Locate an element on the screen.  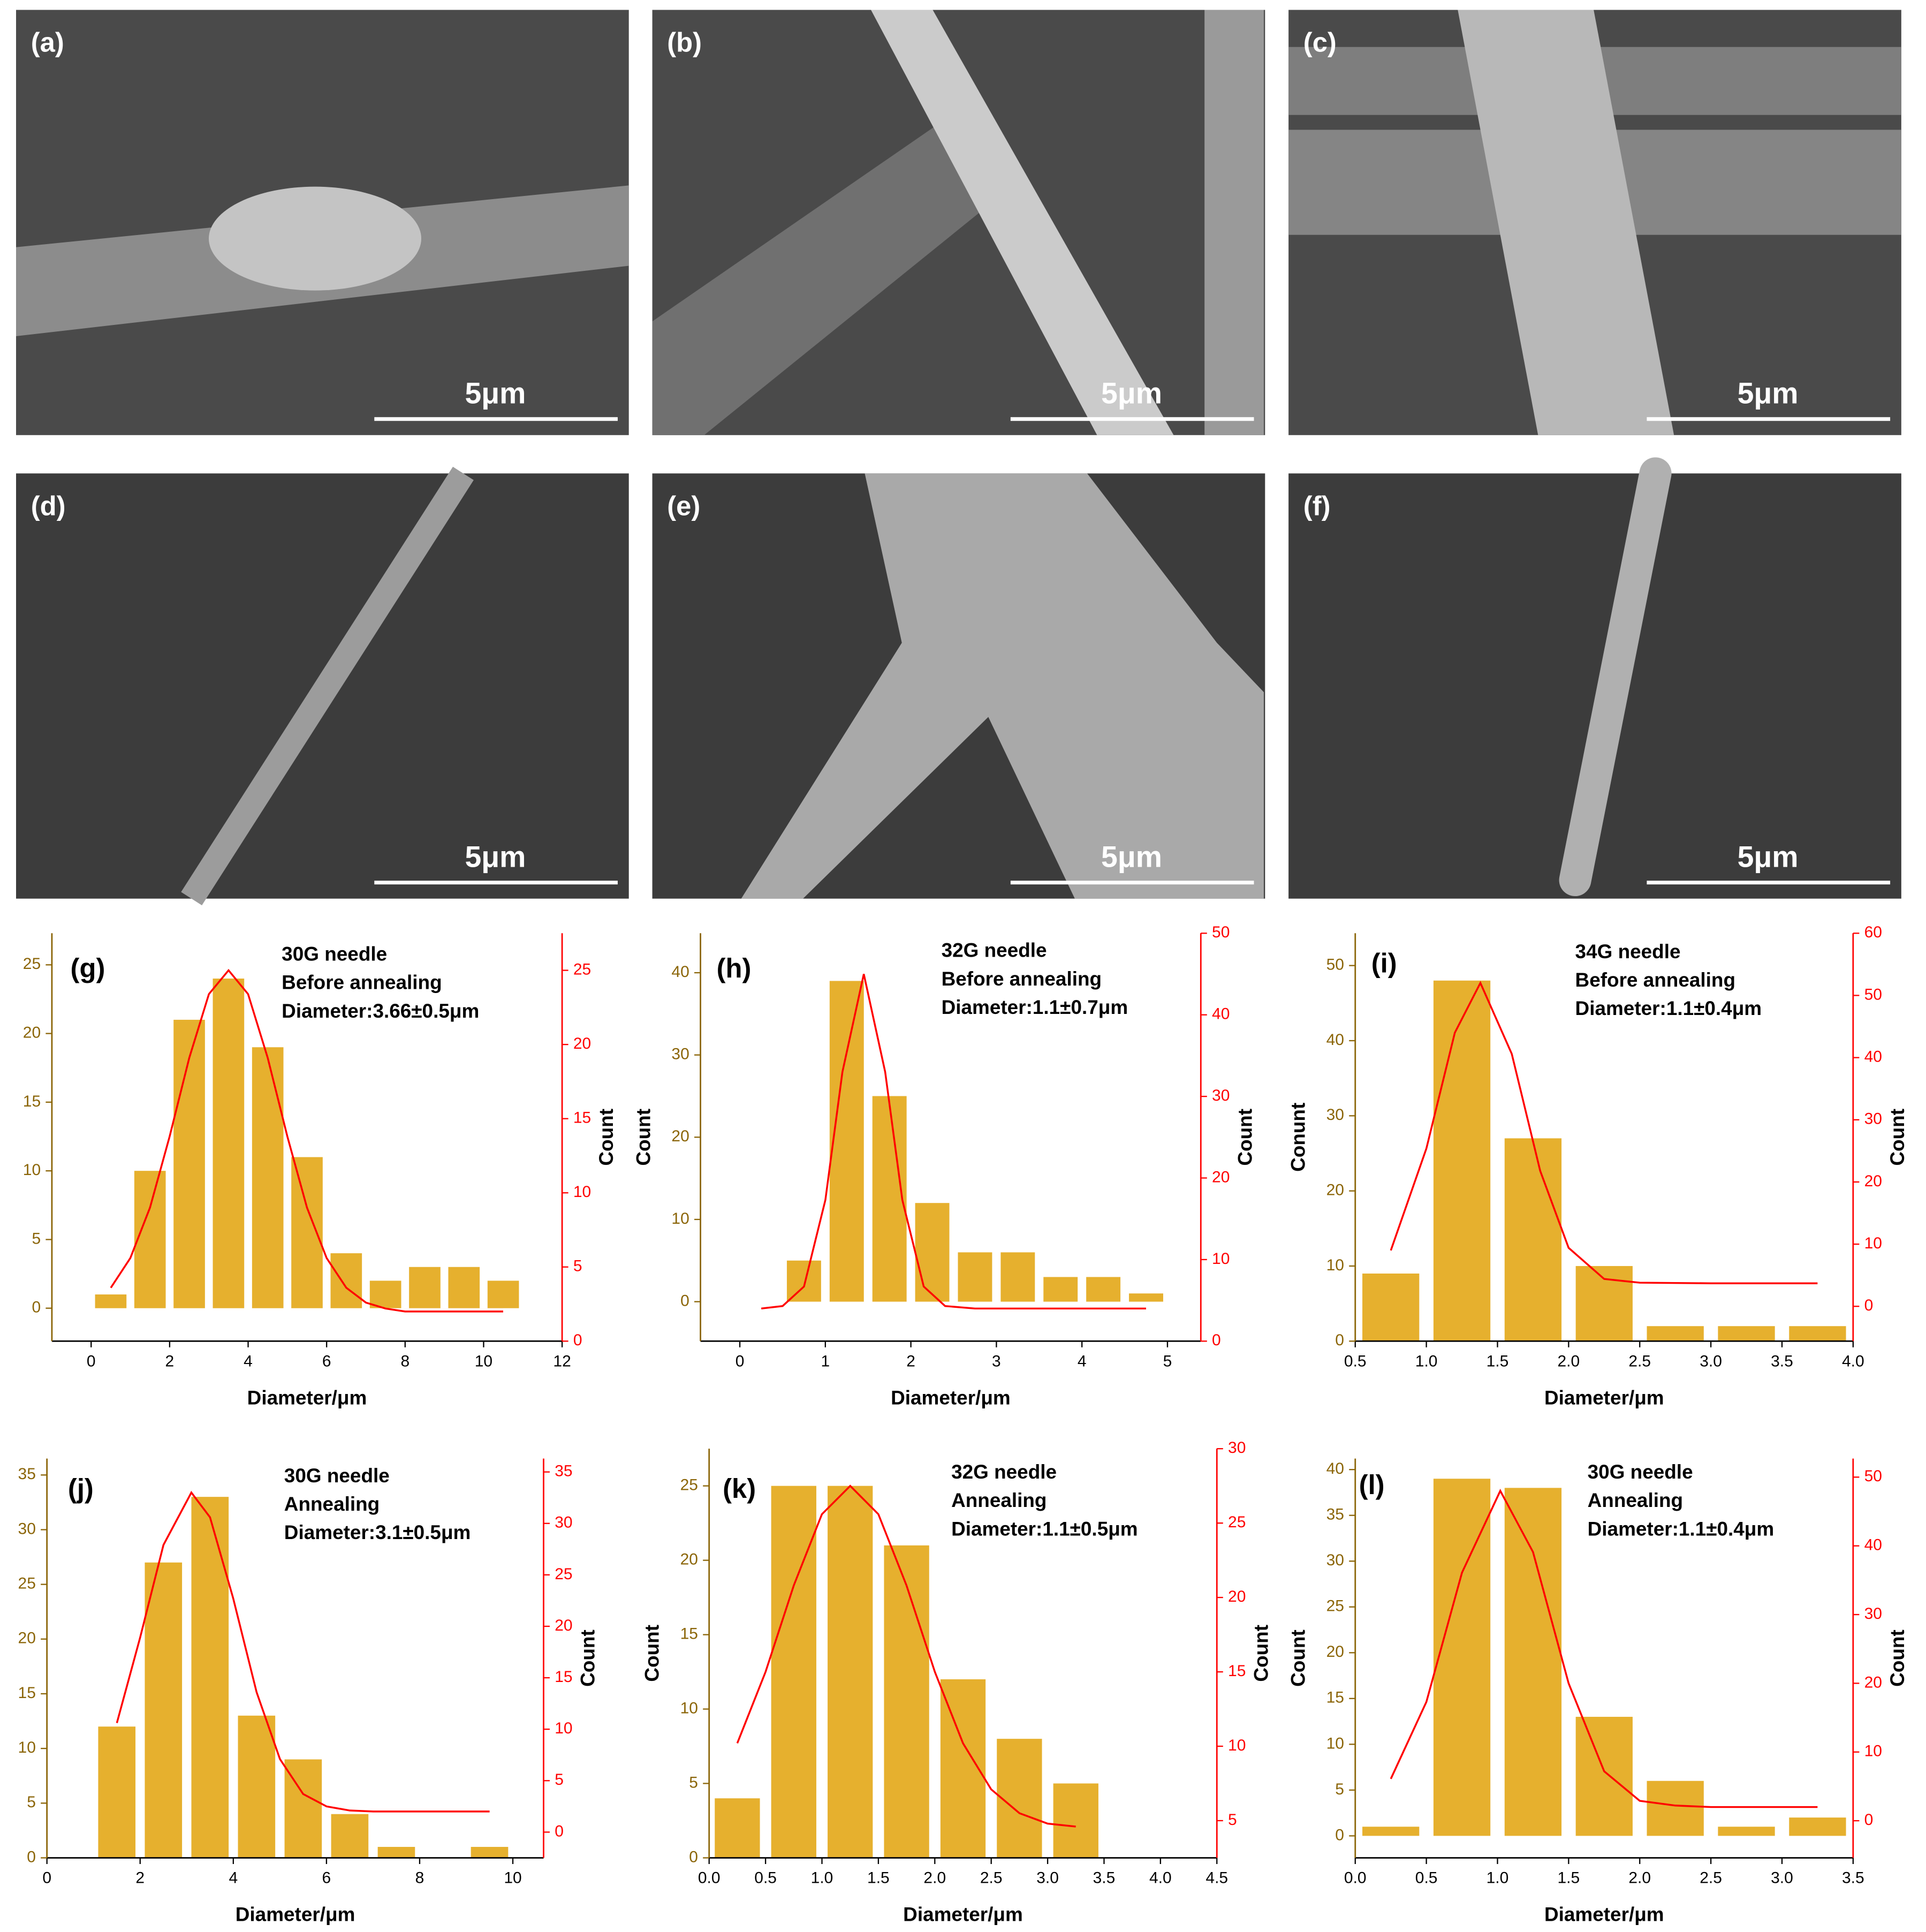
y-tick-label: 10 is located at coordinates (27, 1747).